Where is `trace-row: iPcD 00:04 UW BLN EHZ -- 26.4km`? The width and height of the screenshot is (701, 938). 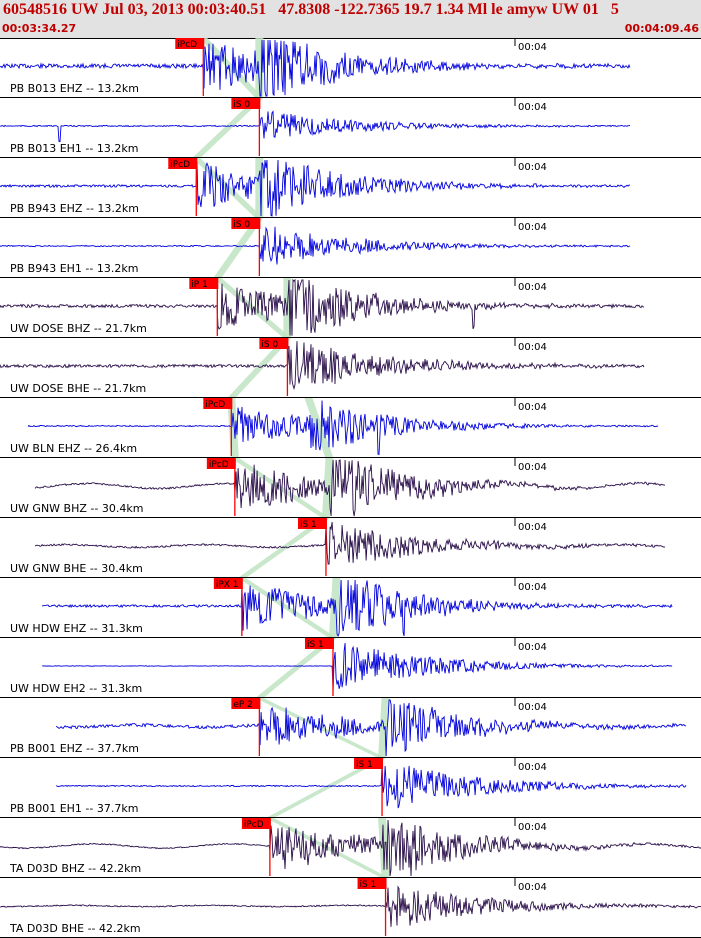 trace-row: iPcD 00:04 UW BLN EHZ -- 26.4km is located at coordinates (350, 428).